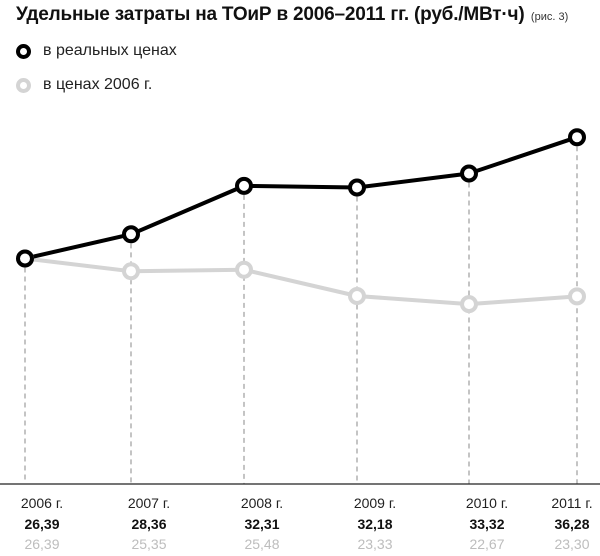 The width and height of the screenshot is (600, 556). Describe the element at coordinates (261, 544) in the screenshot. I see `value-label-series-1-point-2: 25,48` at that location.